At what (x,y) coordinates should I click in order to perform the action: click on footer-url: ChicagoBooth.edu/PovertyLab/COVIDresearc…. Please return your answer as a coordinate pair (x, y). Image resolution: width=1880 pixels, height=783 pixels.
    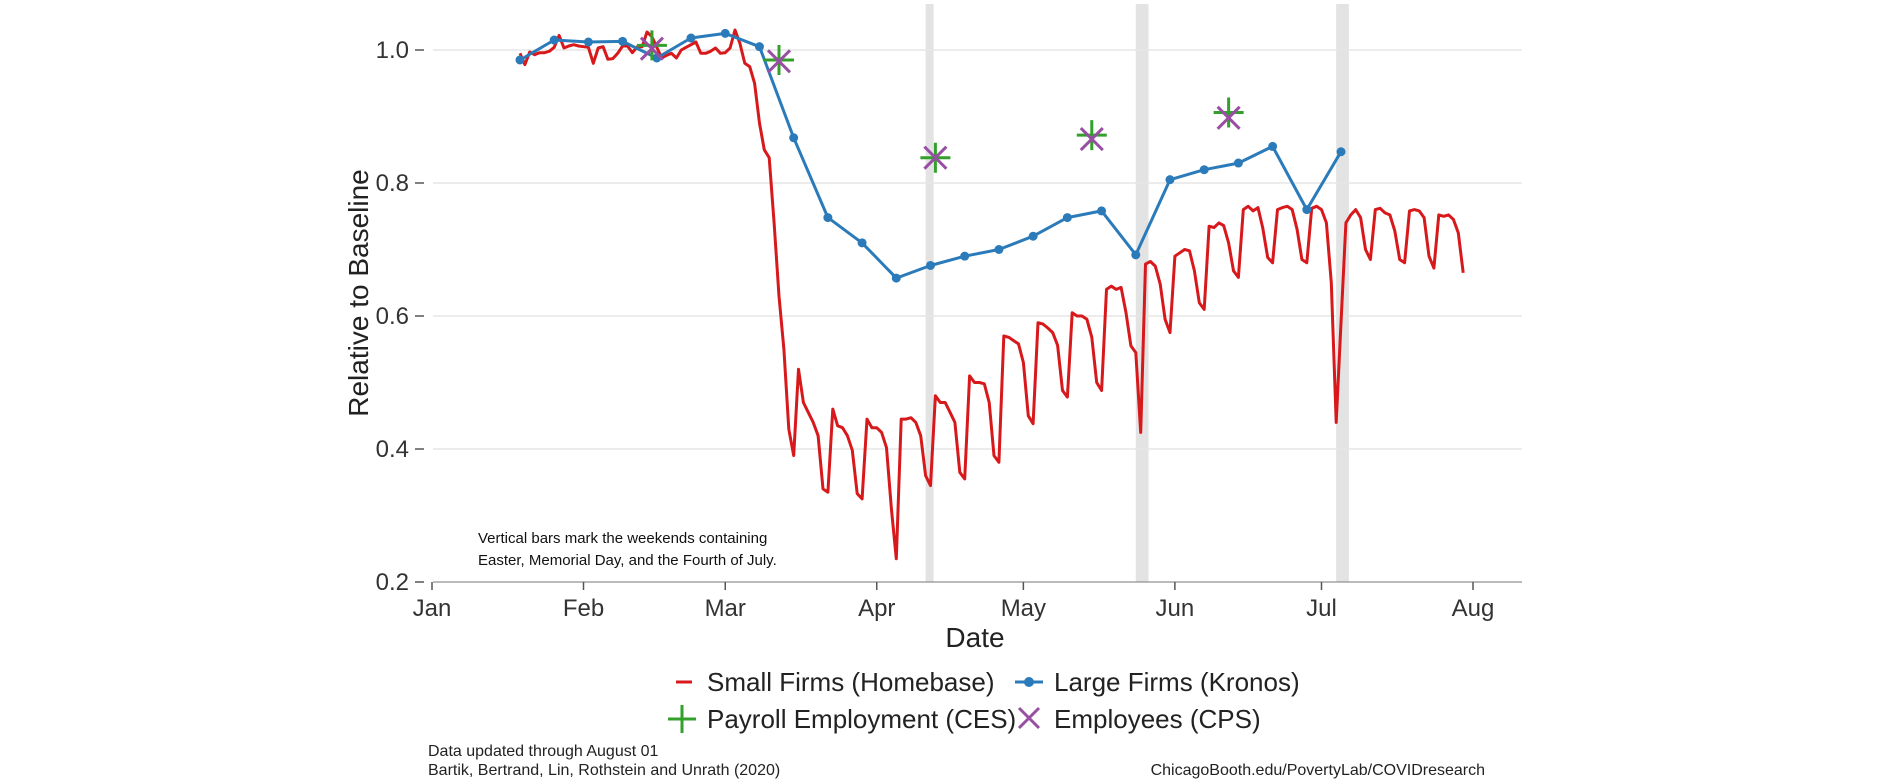
    Looking at the image, I should click on (1318, 770).